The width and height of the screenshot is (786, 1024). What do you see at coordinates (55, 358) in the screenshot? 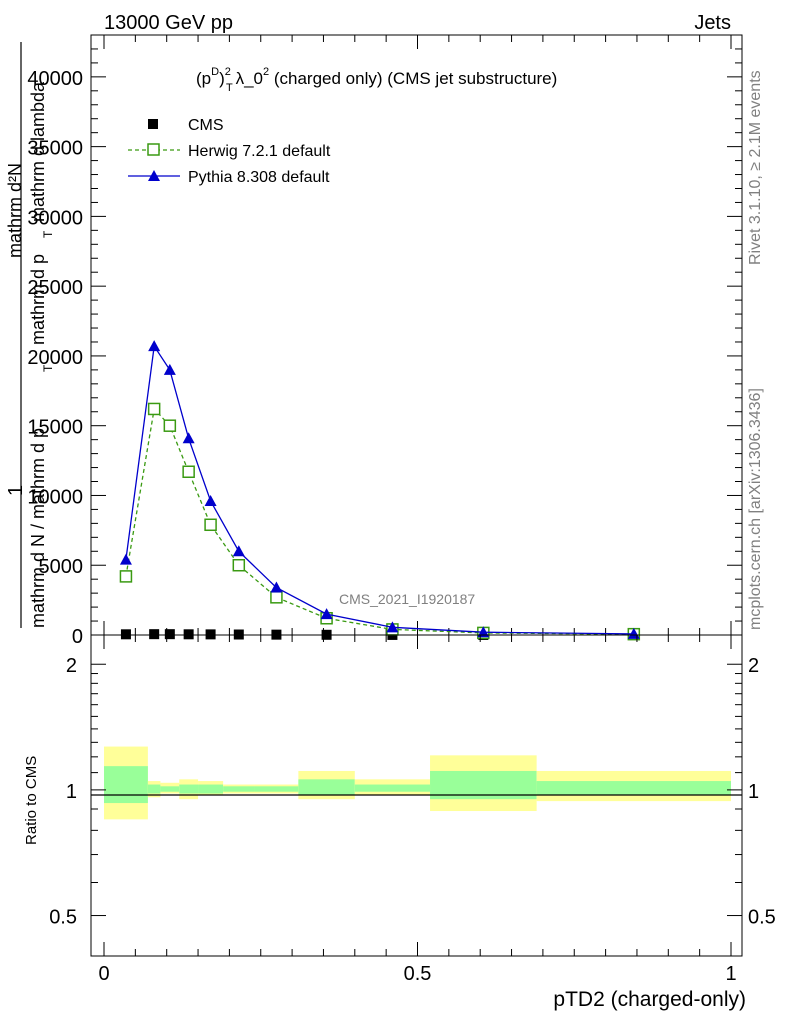
I see `main-y-tick-label: 20000` at bounding box center [55, 358].